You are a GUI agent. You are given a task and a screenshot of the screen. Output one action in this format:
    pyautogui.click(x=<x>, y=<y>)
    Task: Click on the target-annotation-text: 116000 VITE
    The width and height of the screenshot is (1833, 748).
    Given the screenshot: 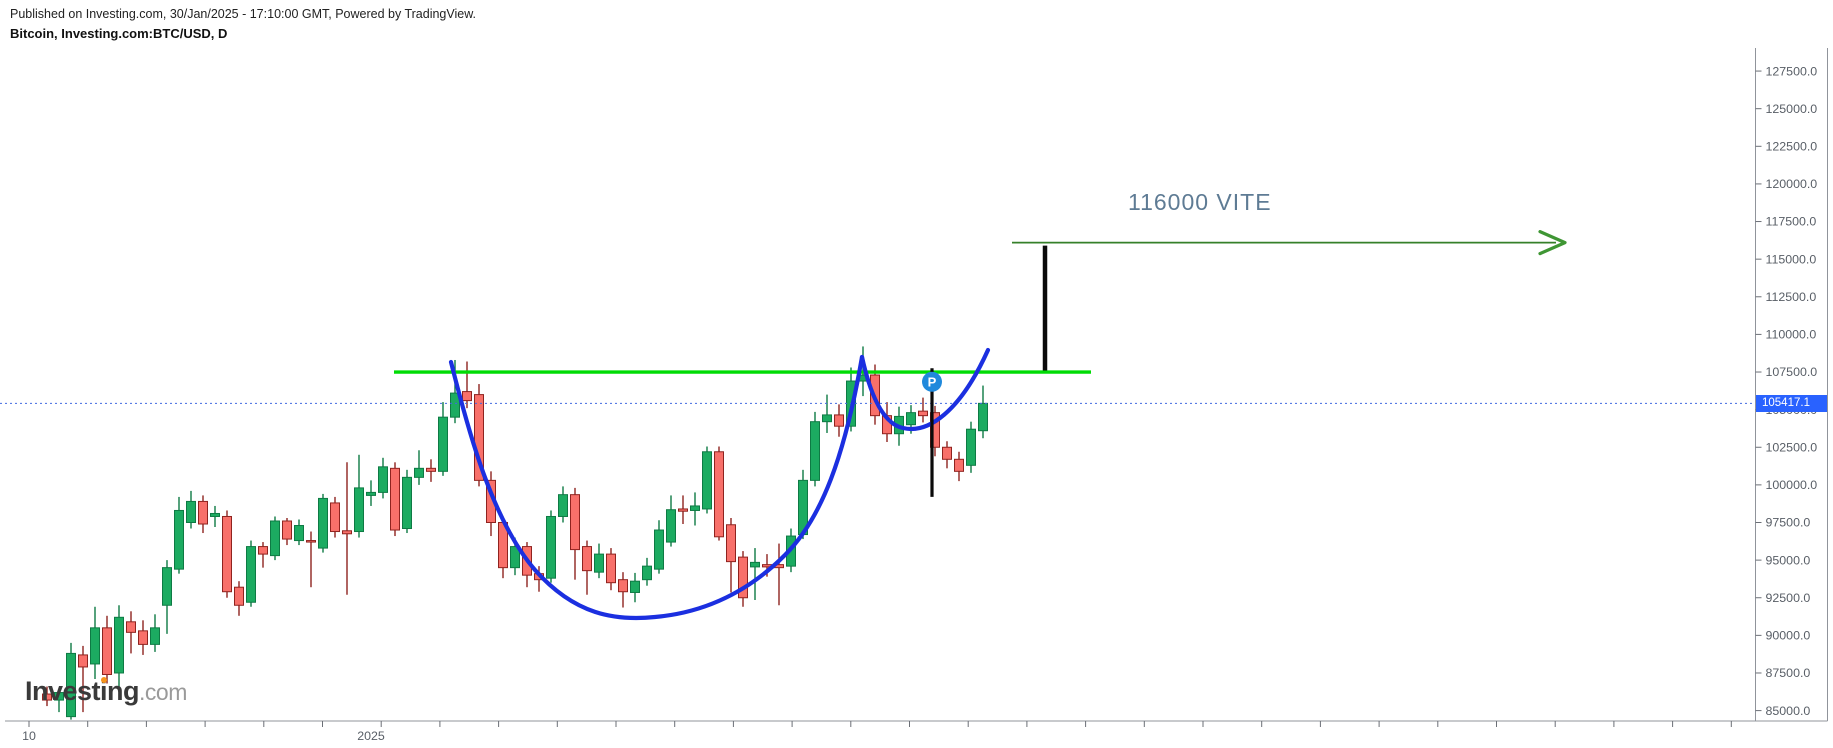 What is the action you would take?
    pyautogui.click(x=1200, y=202)
    